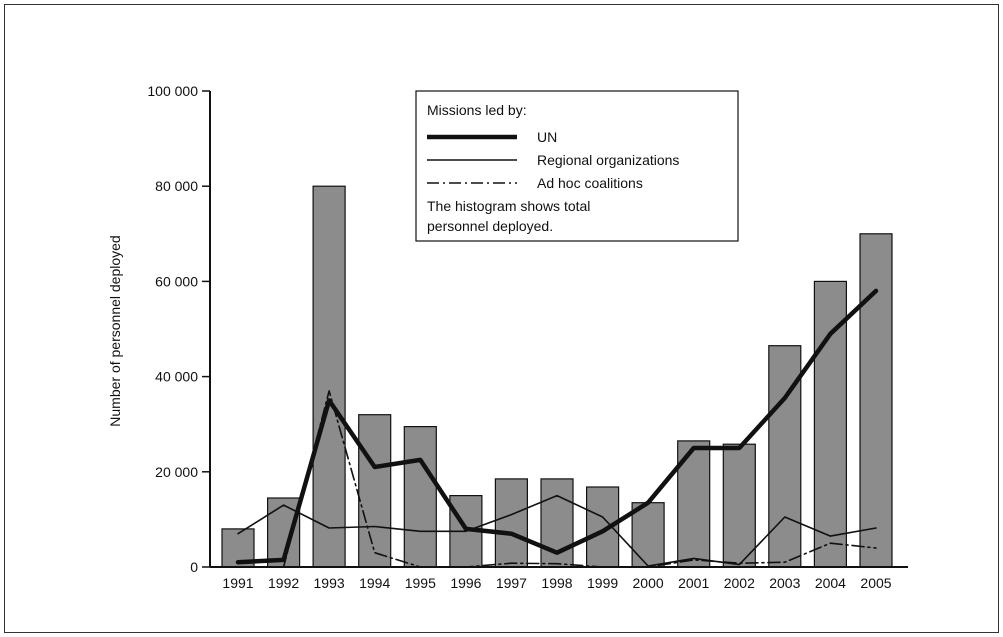  What do you see at coordinates (648, 583) in the screenshot?
I see `x-tick-label: 2000` at bounding box center [648, 583].